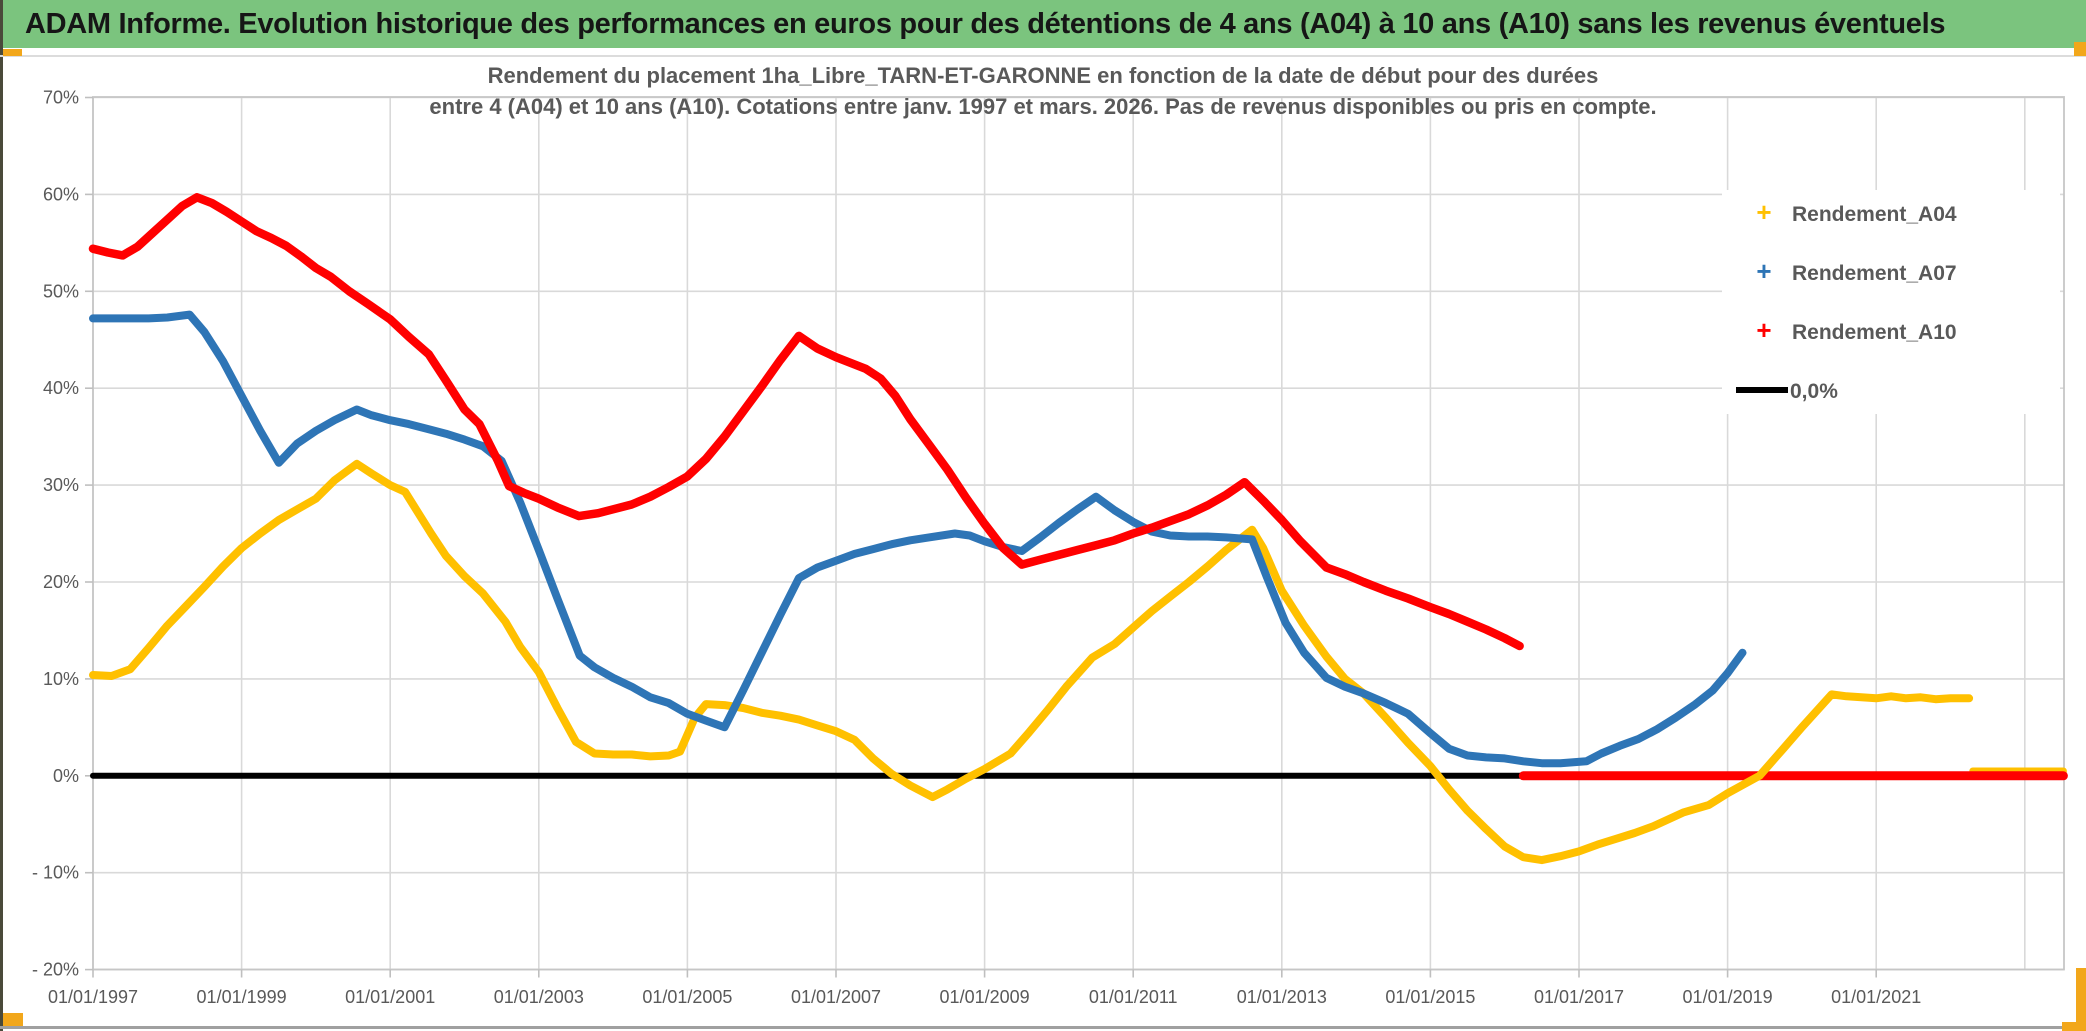  I want to click on corner-accent-top-right, so click(2080, 49).